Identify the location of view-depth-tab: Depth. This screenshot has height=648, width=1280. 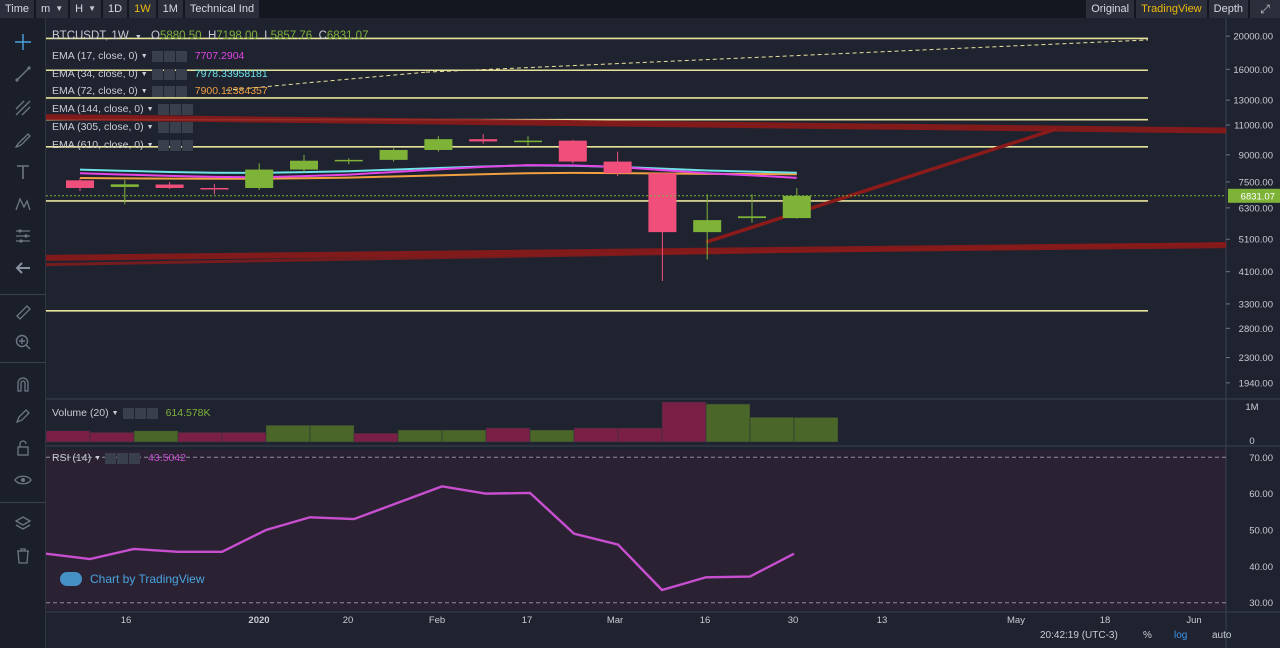
(1228, 9).